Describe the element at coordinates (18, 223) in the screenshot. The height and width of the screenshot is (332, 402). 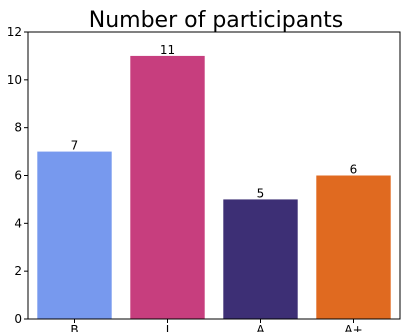
I see `y-tick-label: 4` at that location.